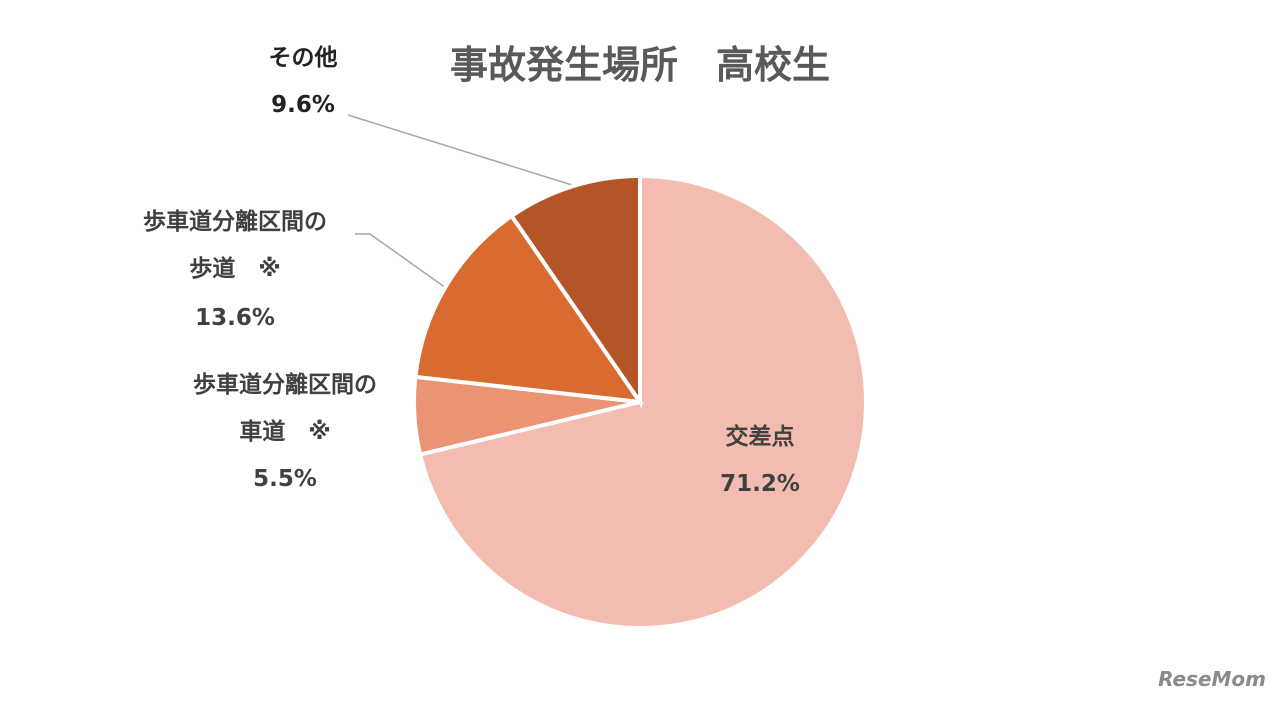 The width and height of the screenshot is (1280, 703). What do you see at coordinates (303, 58) in the screenshot?
I see `category-label: その他` at bounding box center [303, 58].